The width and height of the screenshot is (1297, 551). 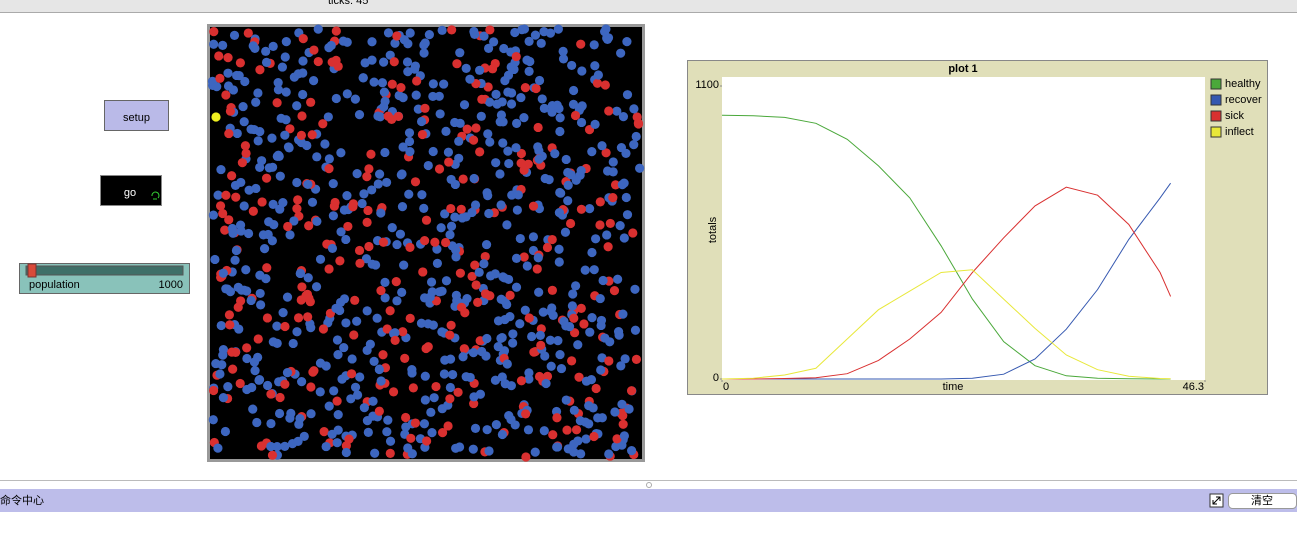 I want to click on slider-thumb, so click(x=32, y=270).